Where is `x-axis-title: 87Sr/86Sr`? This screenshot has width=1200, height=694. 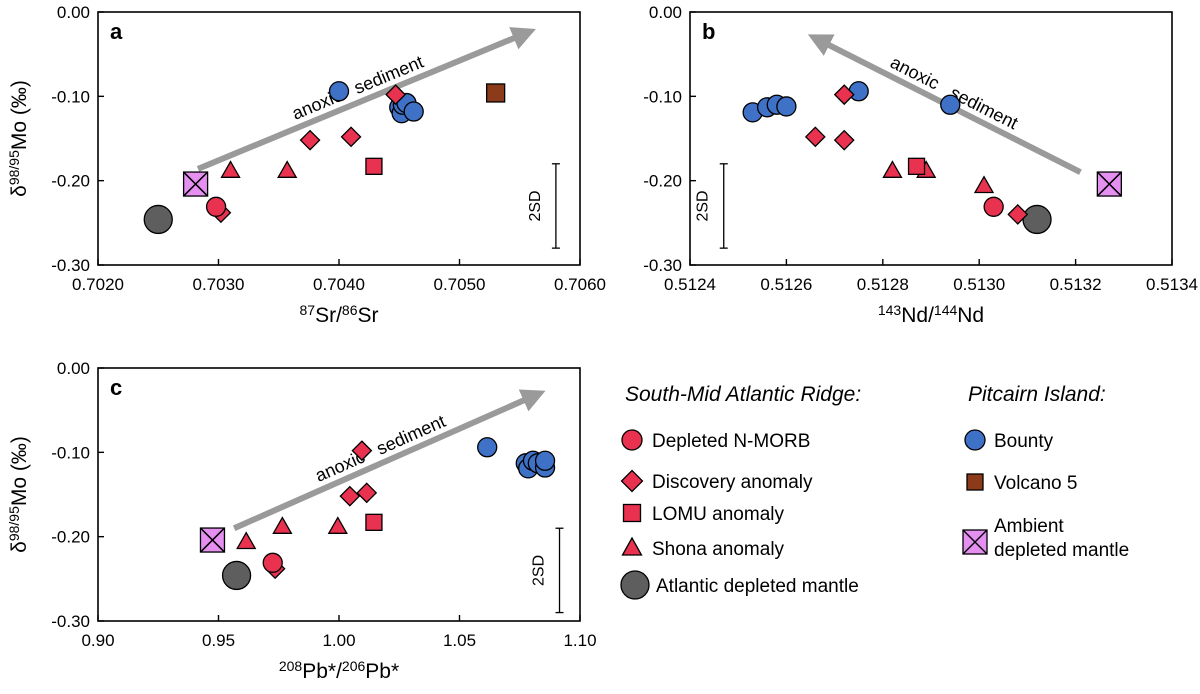 x-axis-title: 87Sr/86Sr is located at coordinates (339, 314).